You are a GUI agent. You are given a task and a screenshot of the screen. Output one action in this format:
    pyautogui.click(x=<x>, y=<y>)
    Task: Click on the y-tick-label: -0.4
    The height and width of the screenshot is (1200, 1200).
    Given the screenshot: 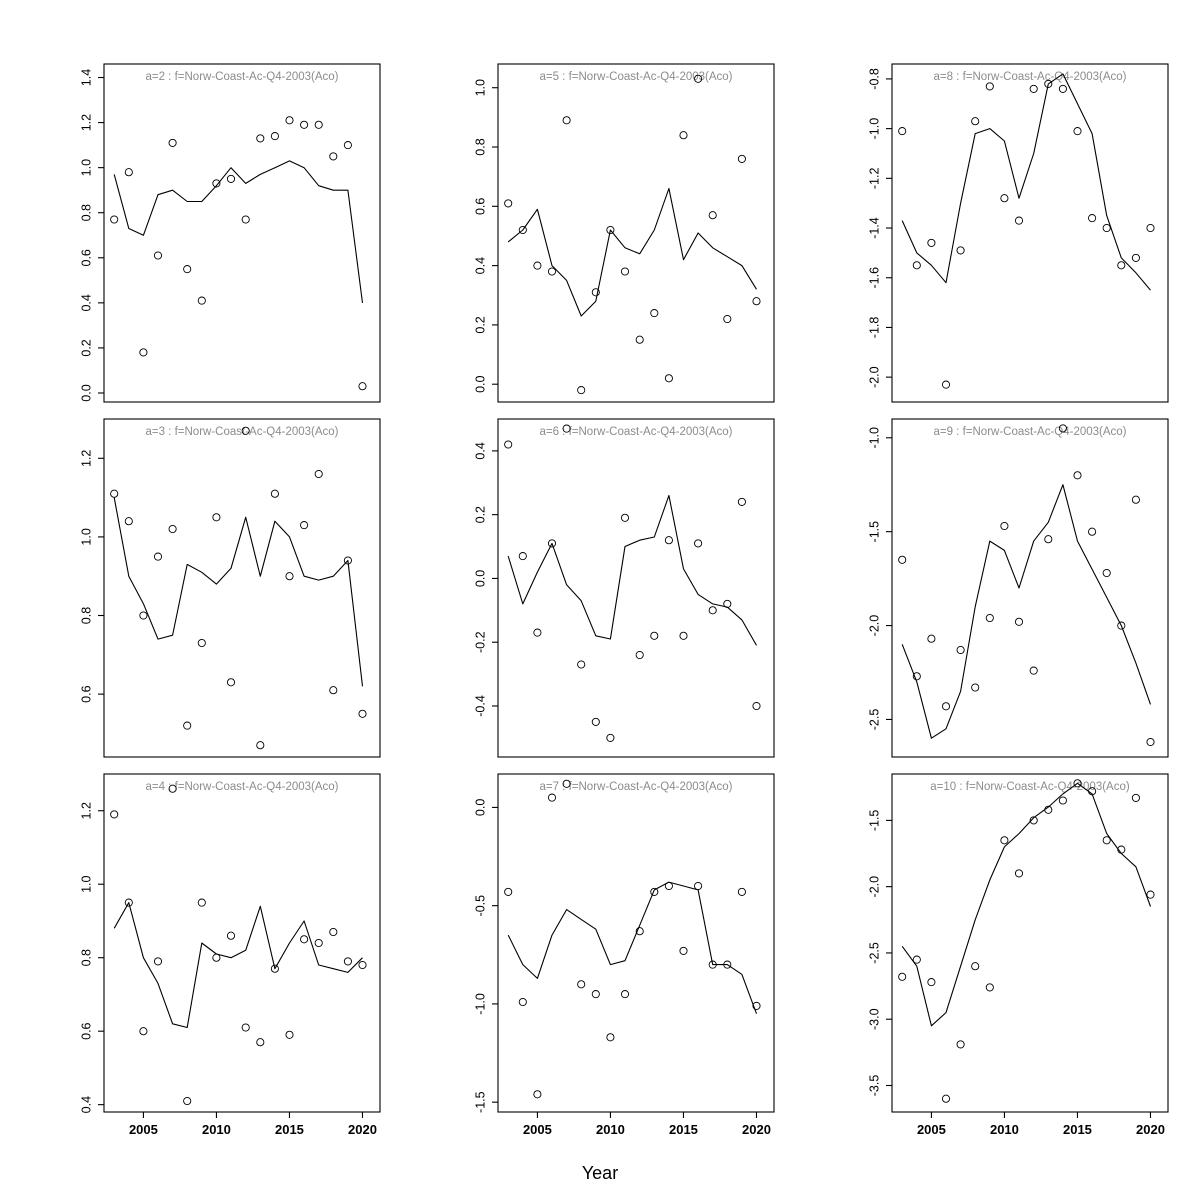 What is the action you would take?
    pyautogui.click(x=480, y=706)
    